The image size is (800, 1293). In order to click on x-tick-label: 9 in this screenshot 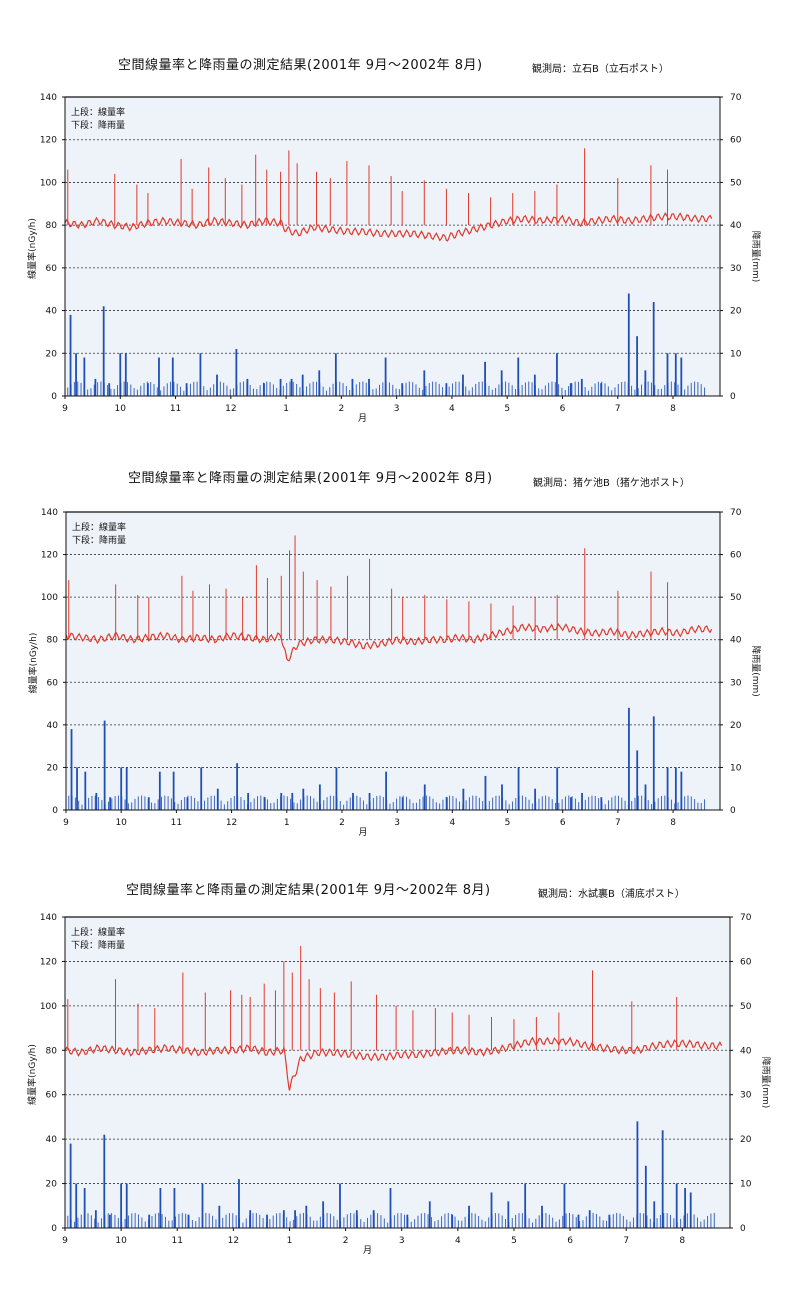, I will do `click(65, 409)`.